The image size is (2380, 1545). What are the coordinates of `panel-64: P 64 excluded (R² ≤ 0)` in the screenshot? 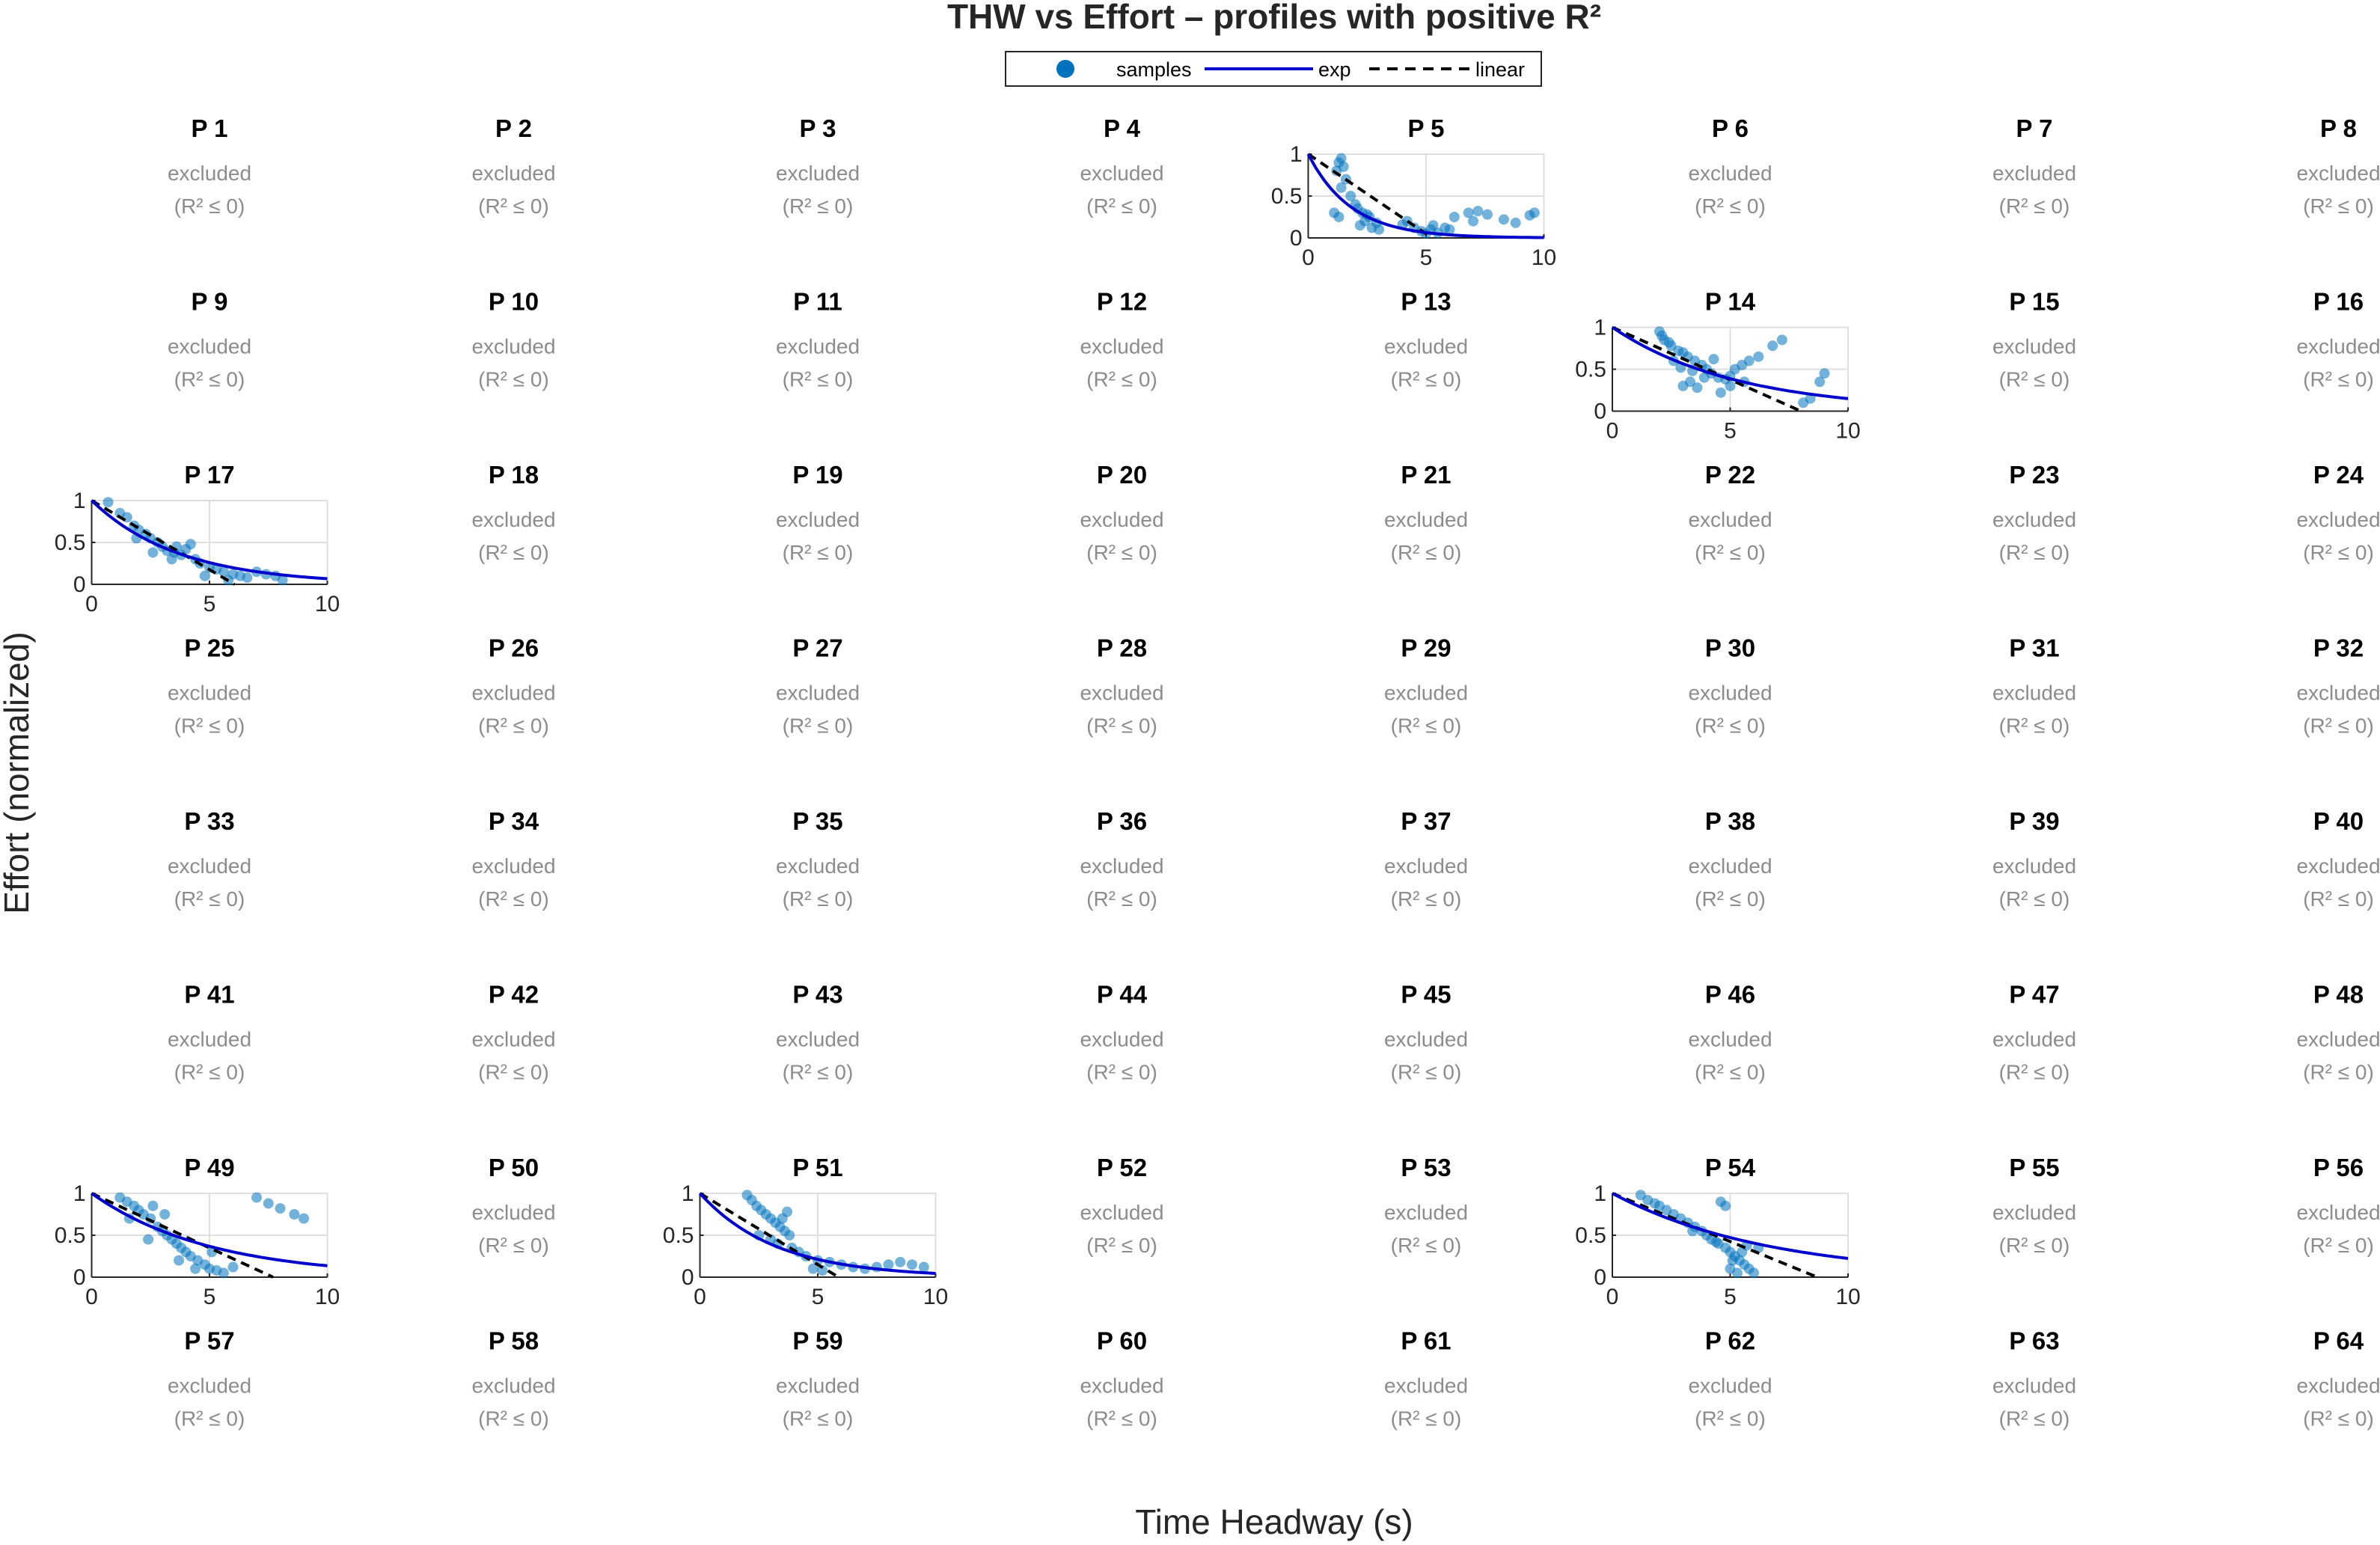 It's located at (2338, 1379).